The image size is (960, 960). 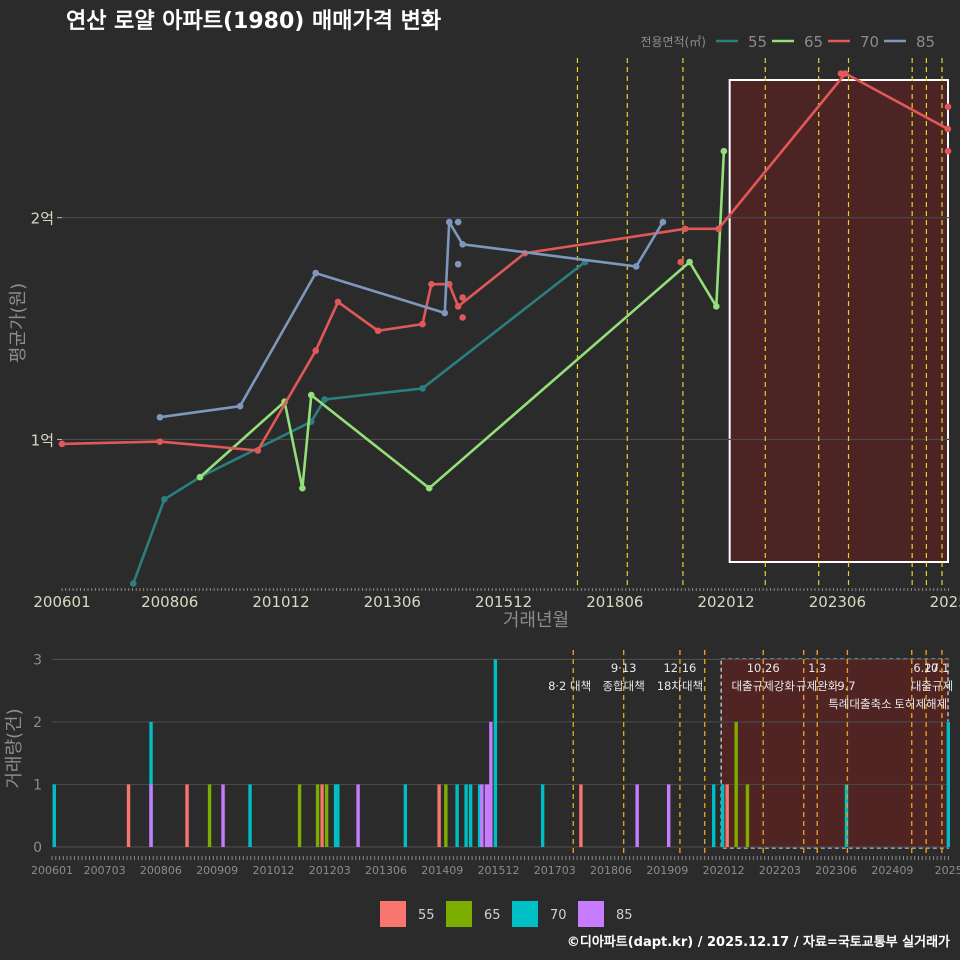 I want to click on x-tick-label: 202409, so click(x=892, y=870).